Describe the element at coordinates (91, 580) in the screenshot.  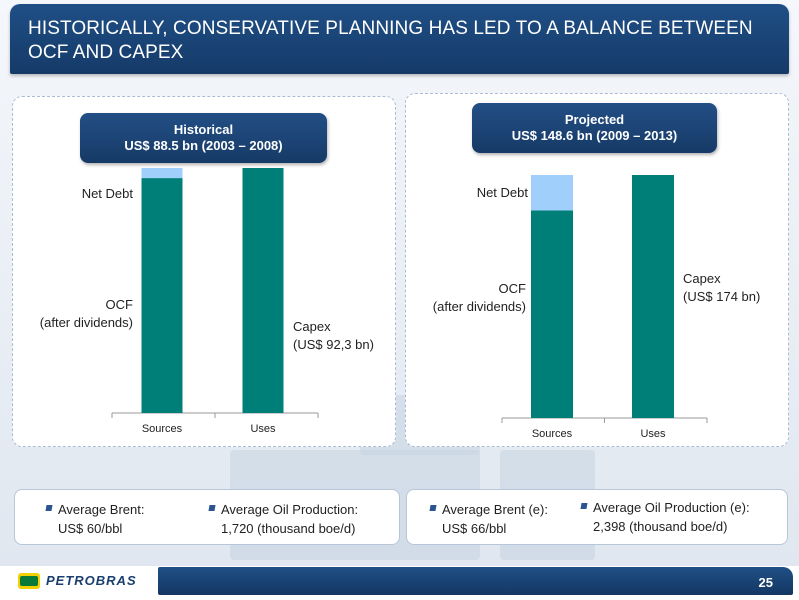
I see `logo-text: PETROBRAS` at that location.